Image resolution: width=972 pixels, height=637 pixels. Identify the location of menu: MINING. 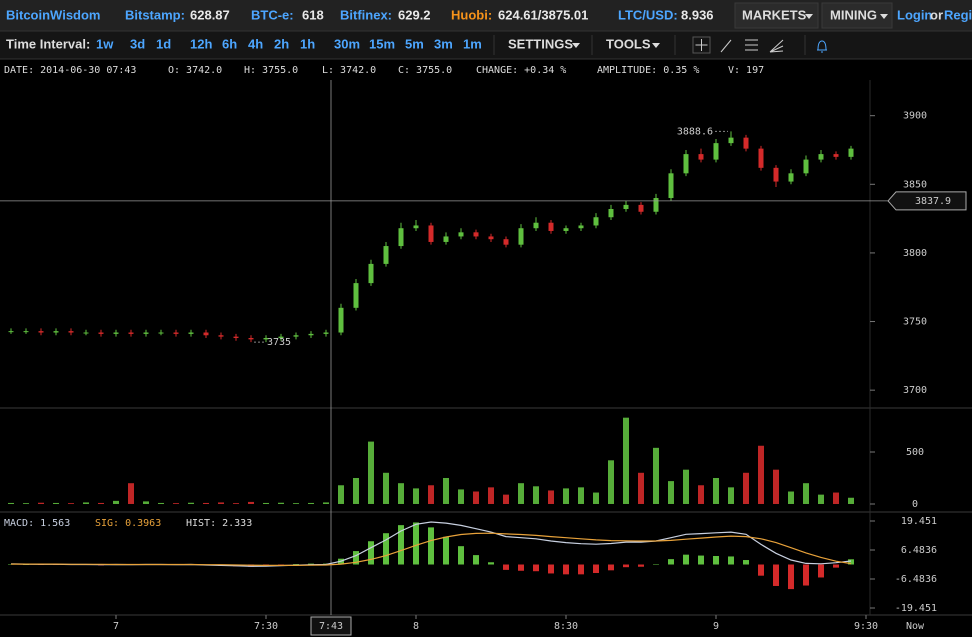
(853, 14).